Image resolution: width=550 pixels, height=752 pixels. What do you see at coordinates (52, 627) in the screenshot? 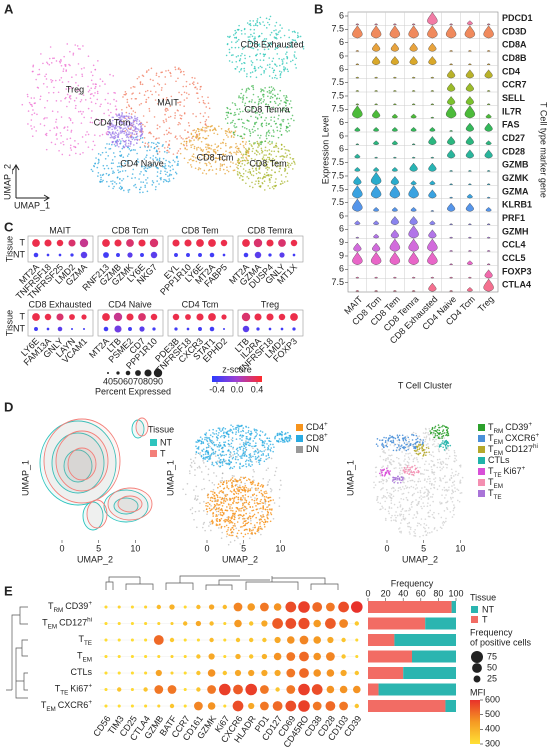
I see `label-part: EM` at bounding box center [52, 627].